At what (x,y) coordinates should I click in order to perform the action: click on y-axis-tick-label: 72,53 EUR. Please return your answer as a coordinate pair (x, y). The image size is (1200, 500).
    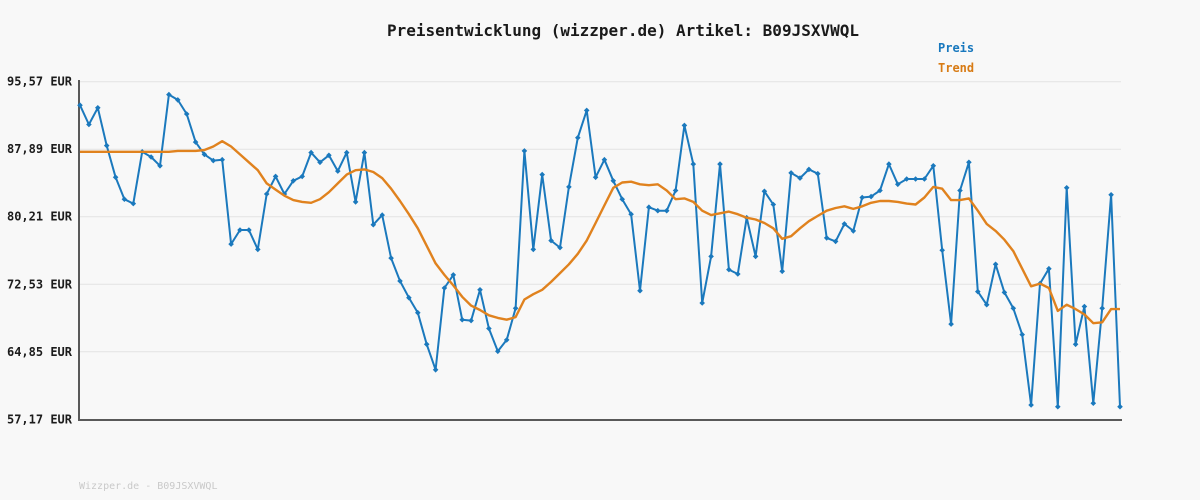
    Looking at the image, I should click on (40, 284).